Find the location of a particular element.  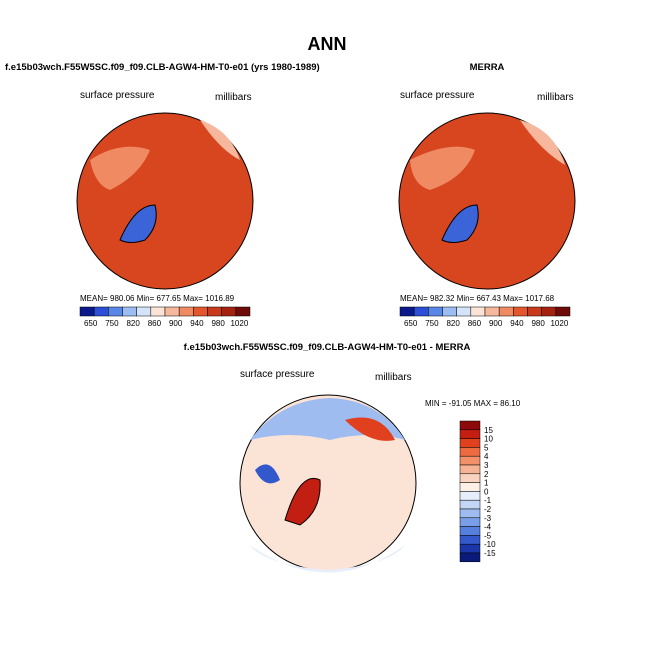

colorbar-label: 0 is located at coordinates (486, 491).